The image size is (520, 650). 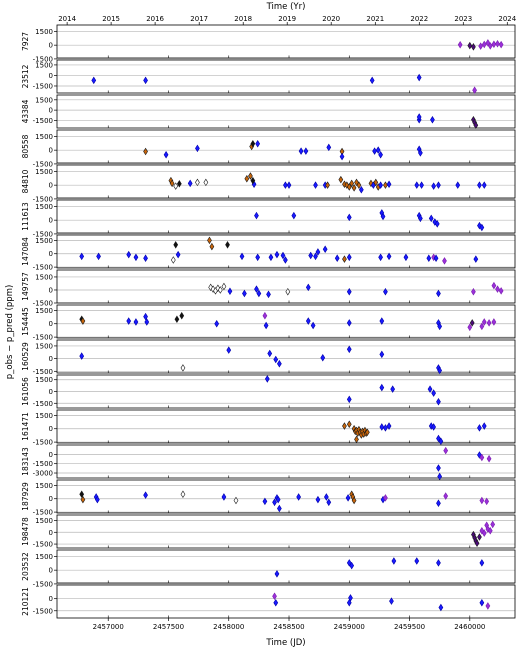 I want to click on panel-label: 187929, so click(x=25, y=496).